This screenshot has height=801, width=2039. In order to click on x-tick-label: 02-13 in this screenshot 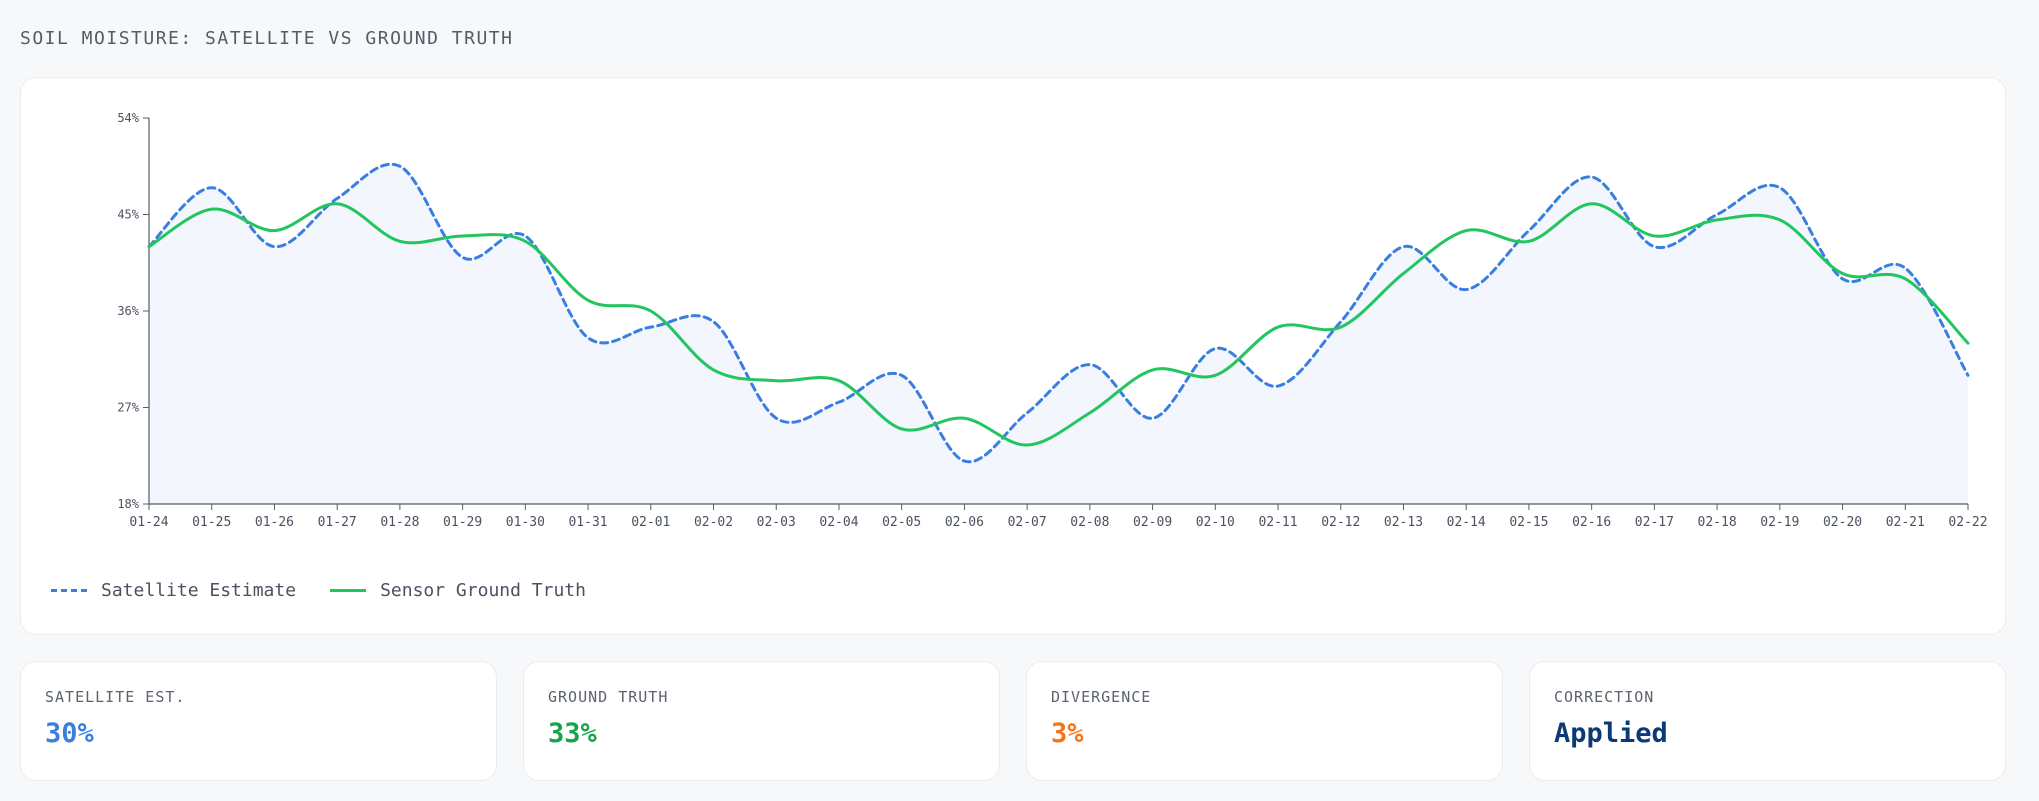, I will do `click(1403, 522)`.